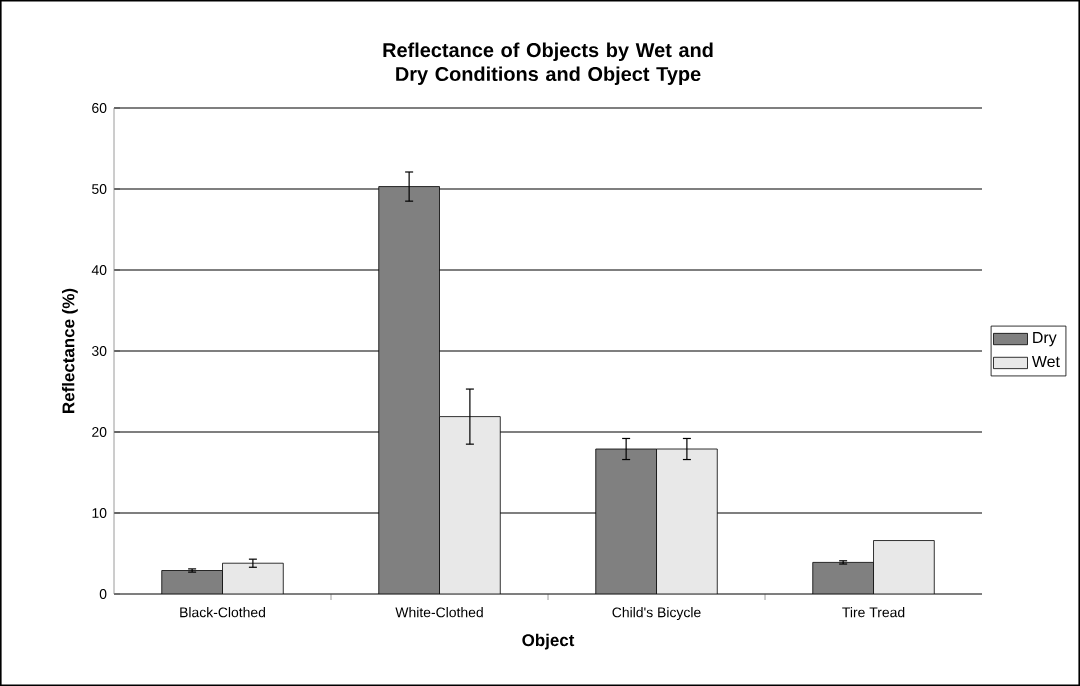 The width and height of the screenshot is (1080, 686). Describe the element at coordinates (548, 641) in the screenshot. I see `x-axis-title: Object` at that location.